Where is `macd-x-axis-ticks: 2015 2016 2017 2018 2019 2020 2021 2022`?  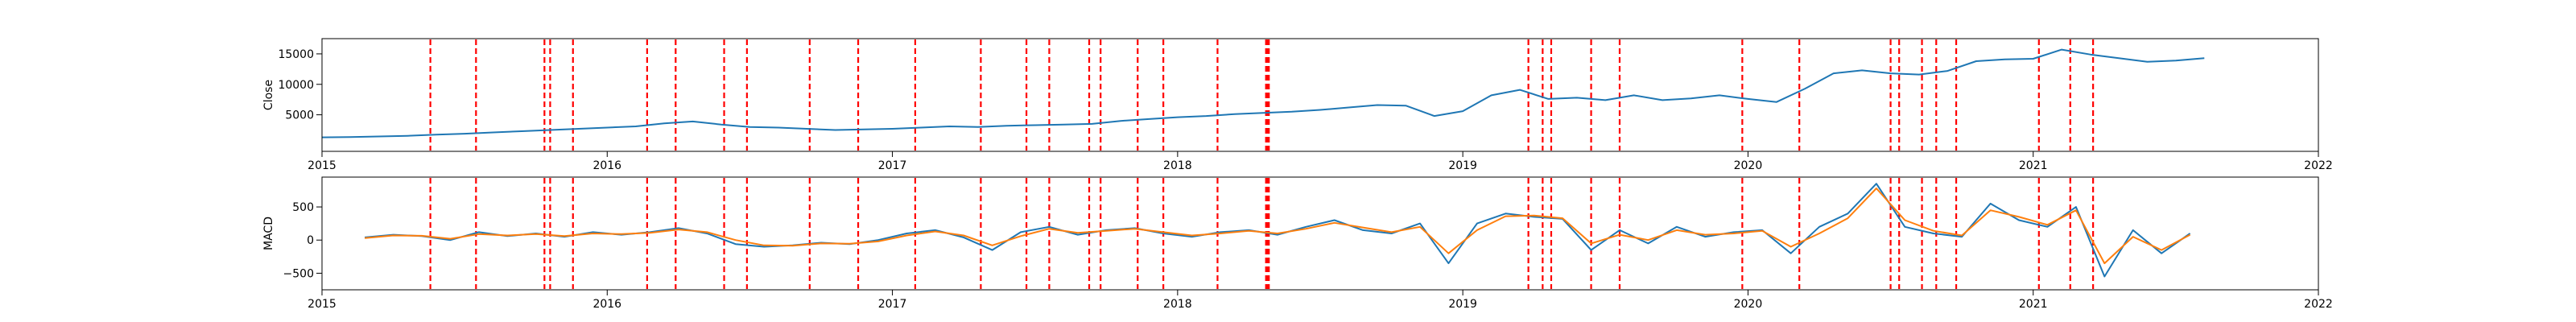
macd-x-axis-ticks: 2015 2016 2017 2018 2019 2020 2021 2022 is located at coordinates (1320, 300).